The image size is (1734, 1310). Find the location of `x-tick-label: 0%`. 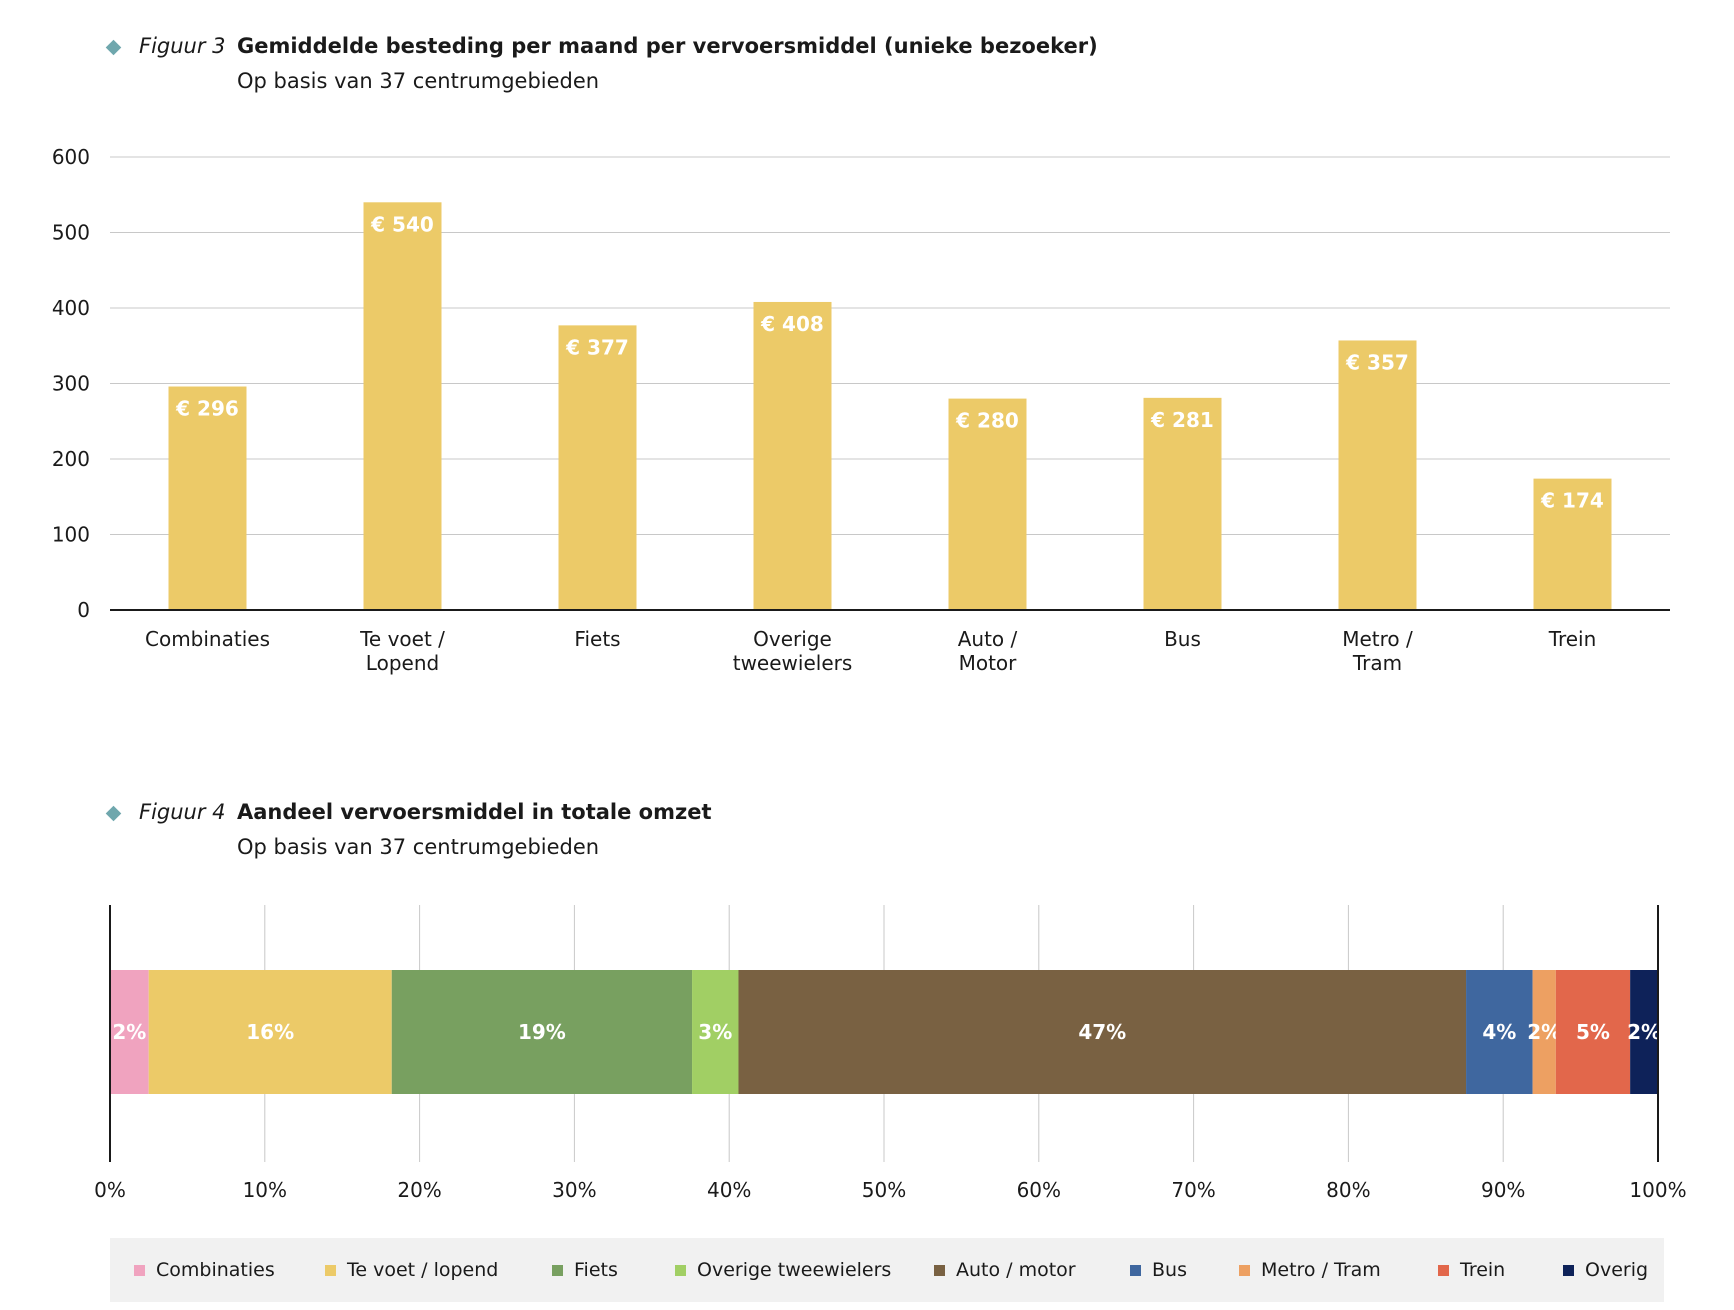

x-tick-label: 0% is located at coordinates (110, 1190).